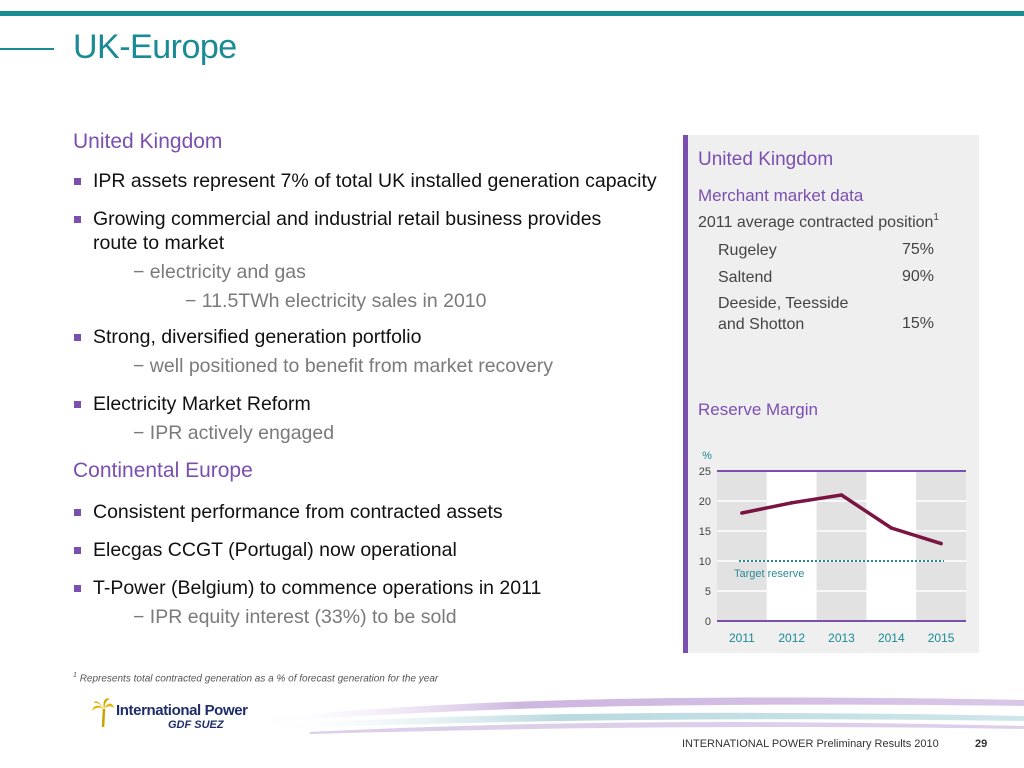 This screenshot has width=1024, height=768. Describe the element at coordinates (791, 638) in the screenshot. I see `x-tick-label: 2012` at that location.